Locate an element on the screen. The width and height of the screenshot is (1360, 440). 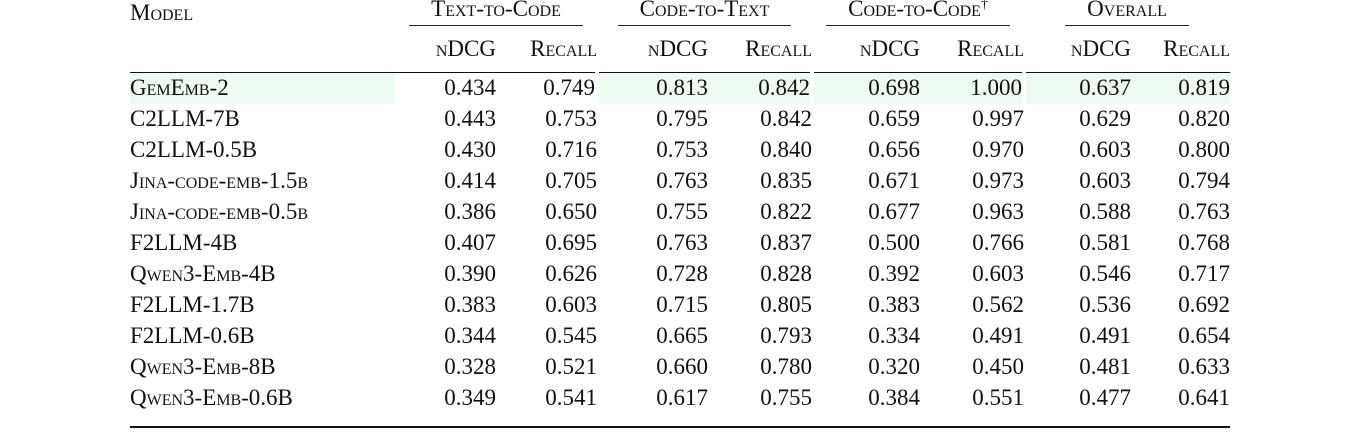
ndcg-value: 0.753 is located at coordinates (682, 149).